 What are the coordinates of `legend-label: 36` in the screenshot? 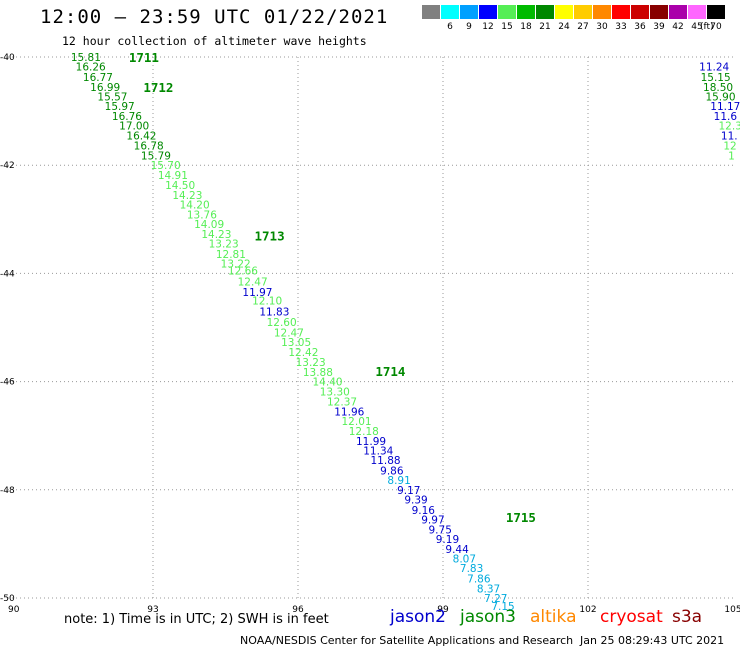 It's located at (640, 27).